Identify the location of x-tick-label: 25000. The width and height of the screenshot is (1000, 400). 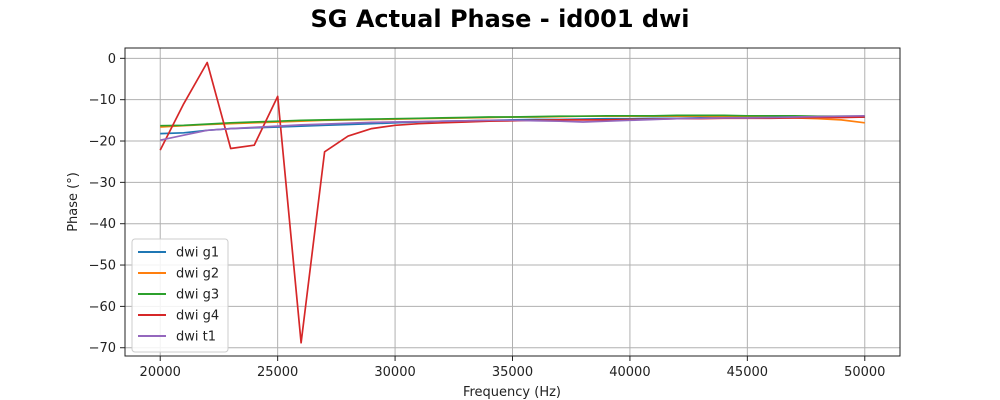
(277, 372).